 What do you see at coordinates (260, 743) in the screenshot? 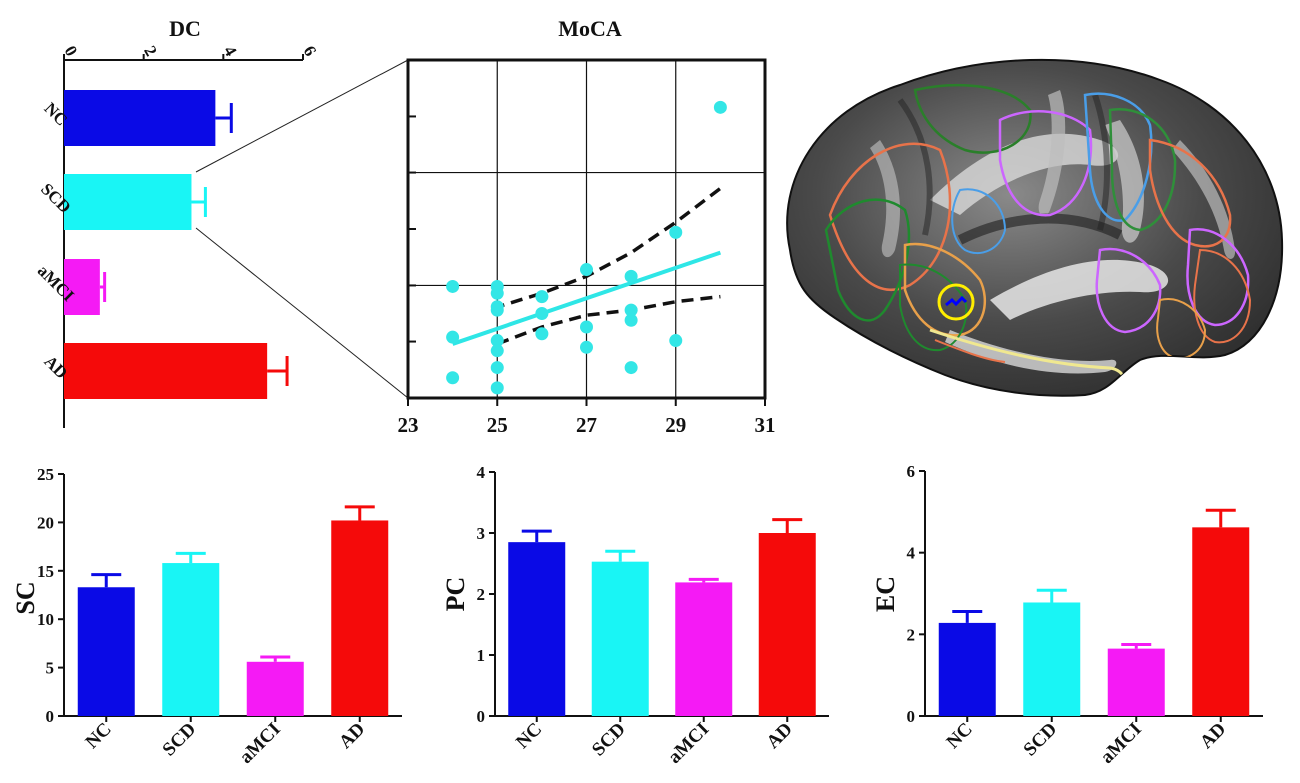
I see `sc-category-label: aMCI` at bounding box center [260, 743].